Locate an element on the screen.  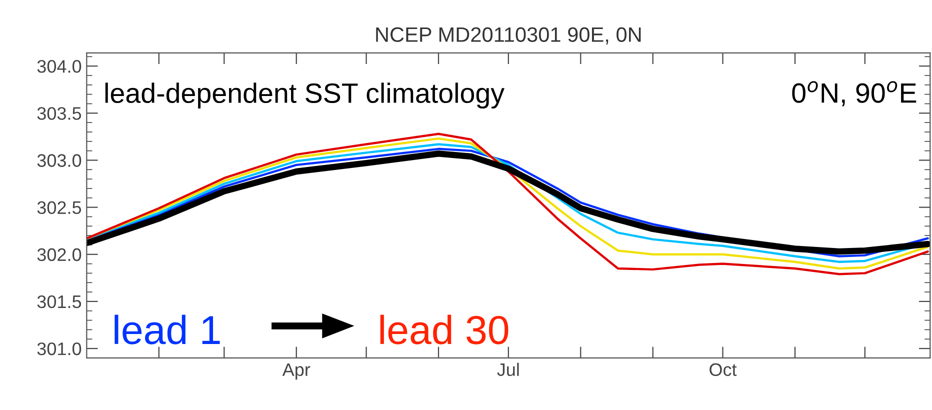
y-tick-label: 301.0 is located at coordinates (59, 349).